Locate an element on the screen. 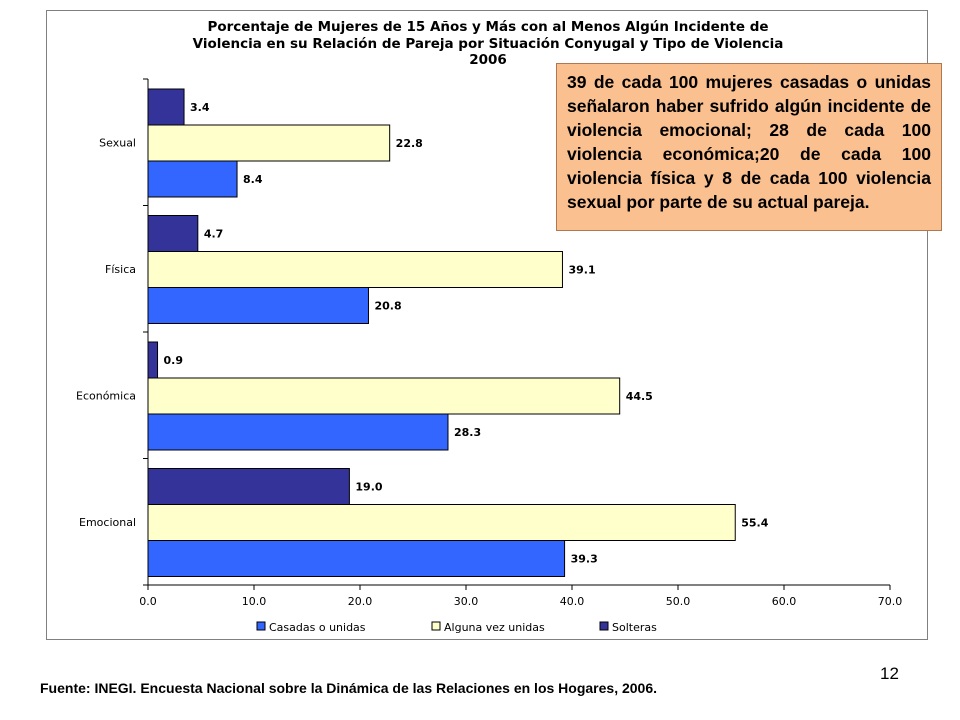 This screenshot has height=720, width=960. page-number: 12 is located at coordinates (889, 673).